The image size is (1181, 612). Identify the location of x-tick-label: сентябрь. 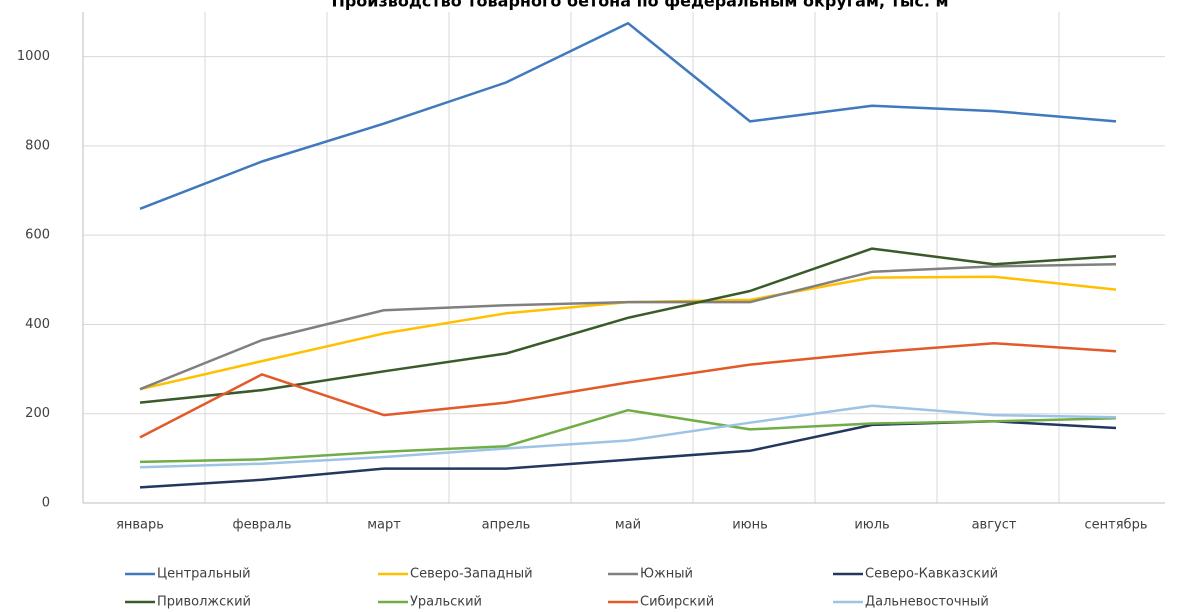
(1116, 525).